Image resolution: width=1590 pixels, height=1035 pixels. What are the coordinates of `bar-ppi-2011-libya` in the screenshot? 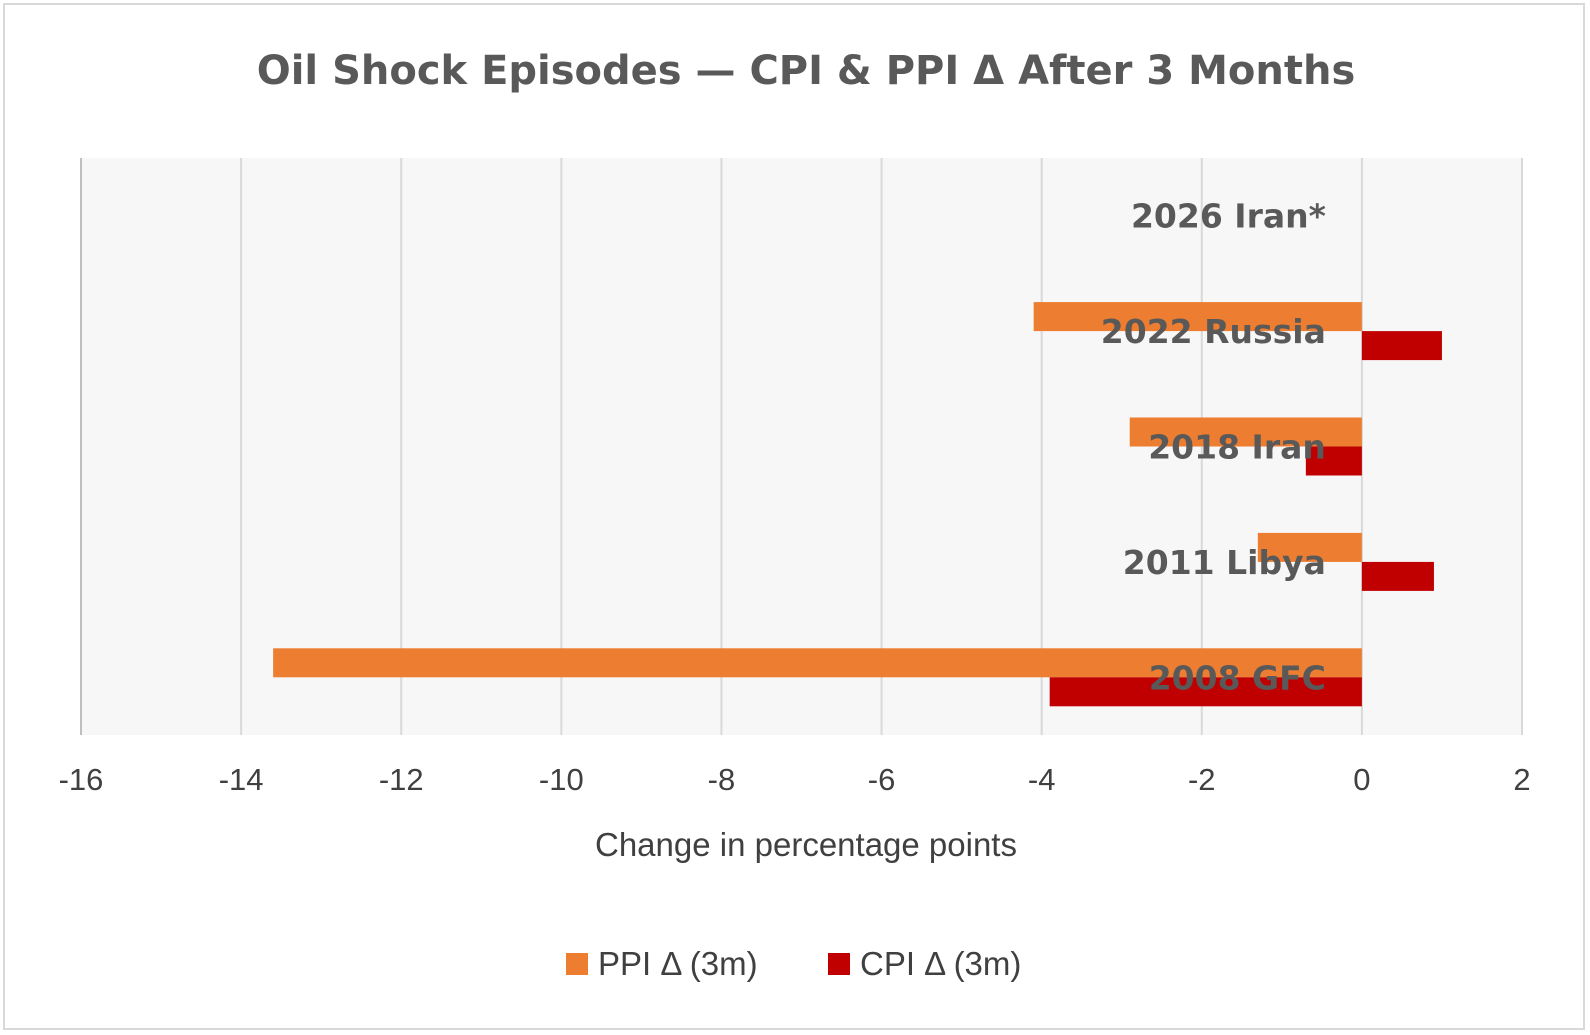 It's located at (1309, 547).